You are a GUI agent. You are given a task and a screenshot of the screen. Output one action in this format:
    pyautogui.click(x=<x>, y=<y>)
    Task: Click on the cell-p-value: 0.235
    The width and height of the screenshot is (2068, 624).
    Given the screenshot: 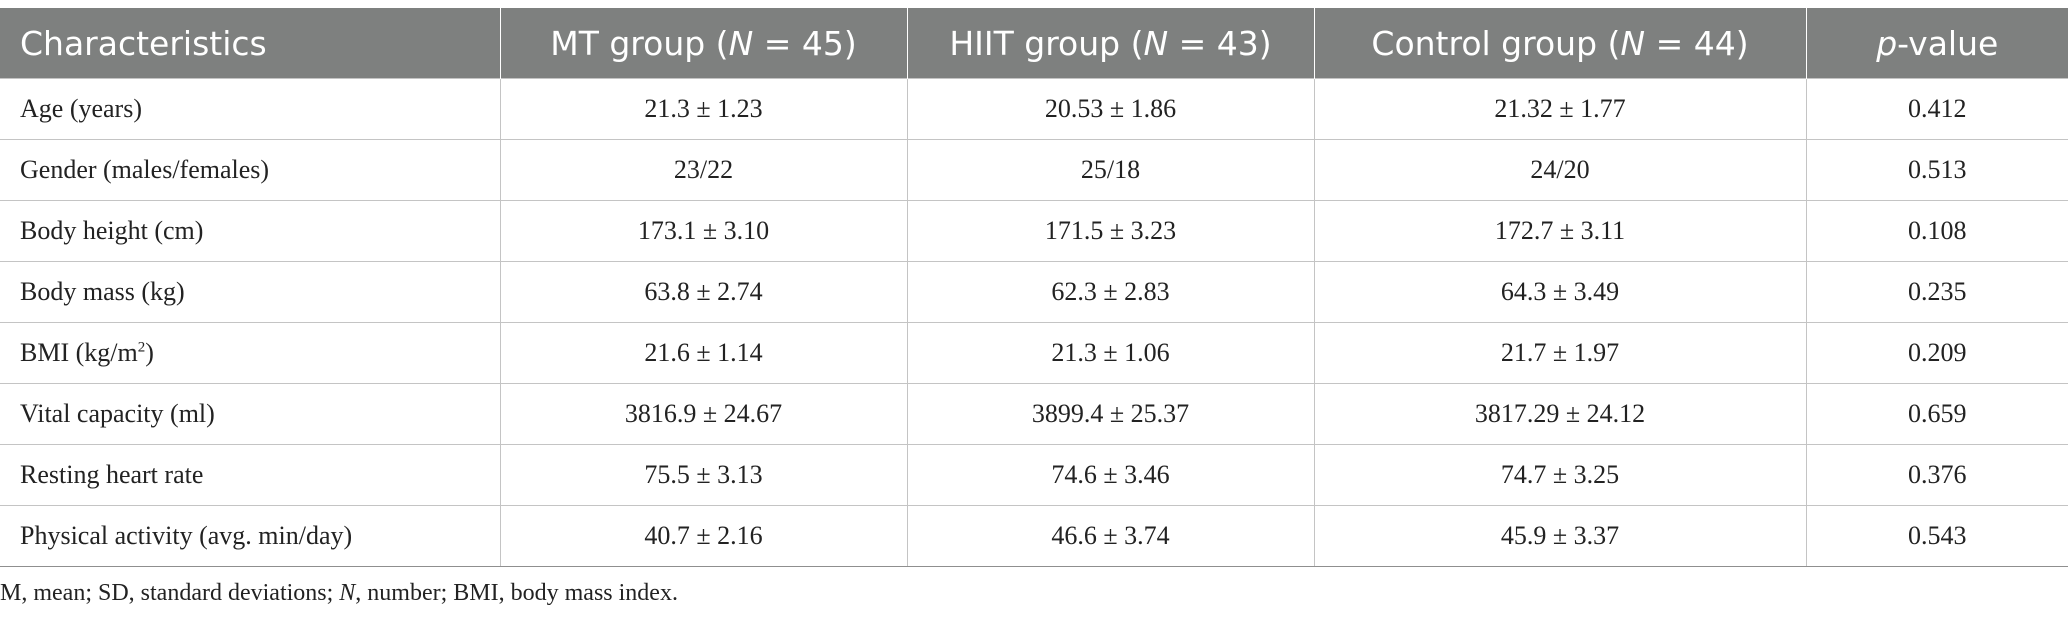 What is the action you would take?
    pyautogui.click(x=1936, y=292)
    